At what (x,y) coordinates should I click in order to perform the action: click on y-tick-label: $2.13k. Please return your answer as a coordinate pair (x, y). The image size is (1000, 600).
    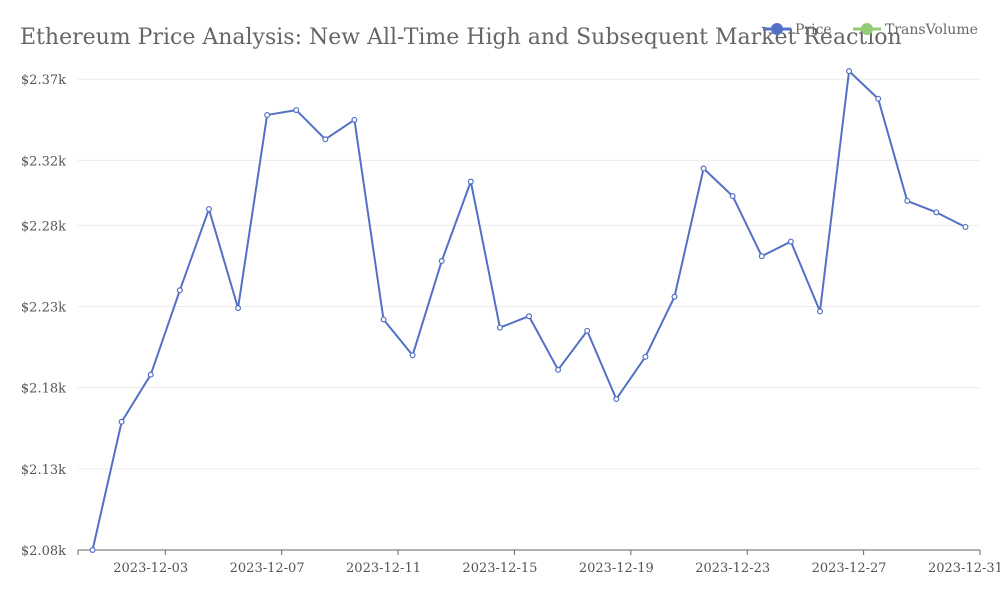
    Looking at the image, I should click on (43, 470).